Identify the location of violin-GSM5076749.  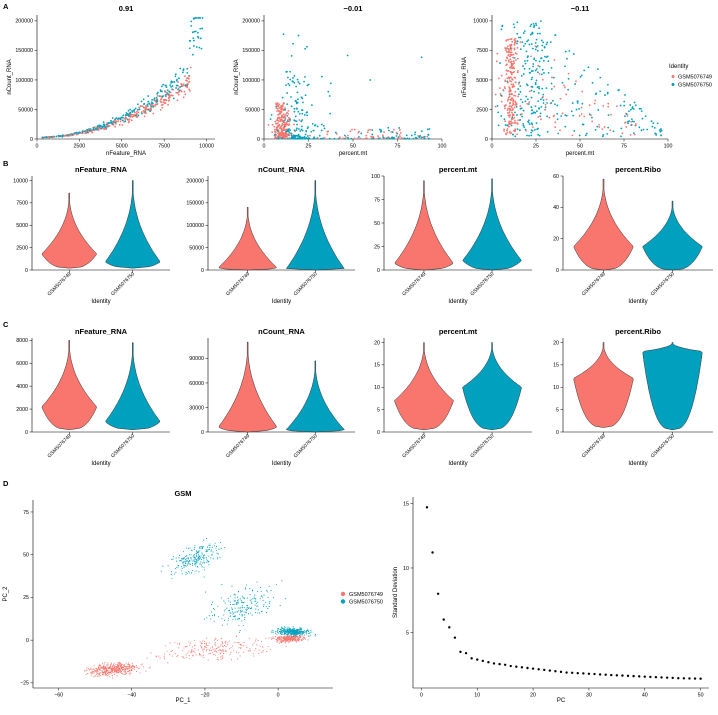
(603, 385).